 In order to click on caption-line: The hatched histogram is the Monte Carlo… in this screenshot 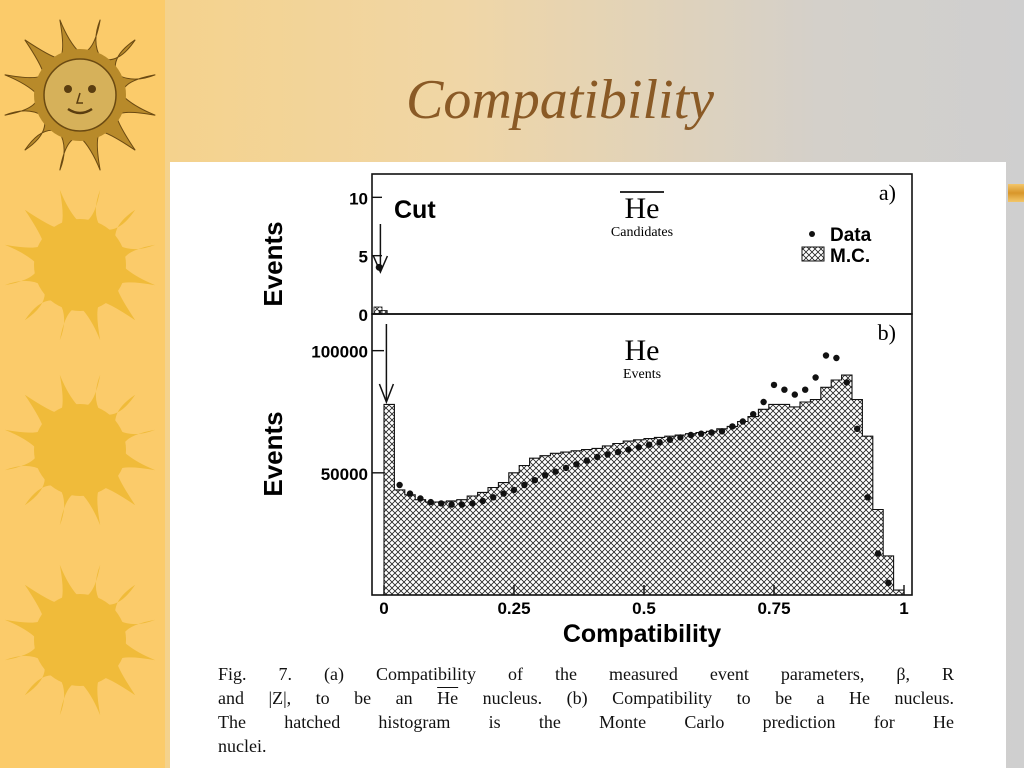, I will do `click(586, 722)`.